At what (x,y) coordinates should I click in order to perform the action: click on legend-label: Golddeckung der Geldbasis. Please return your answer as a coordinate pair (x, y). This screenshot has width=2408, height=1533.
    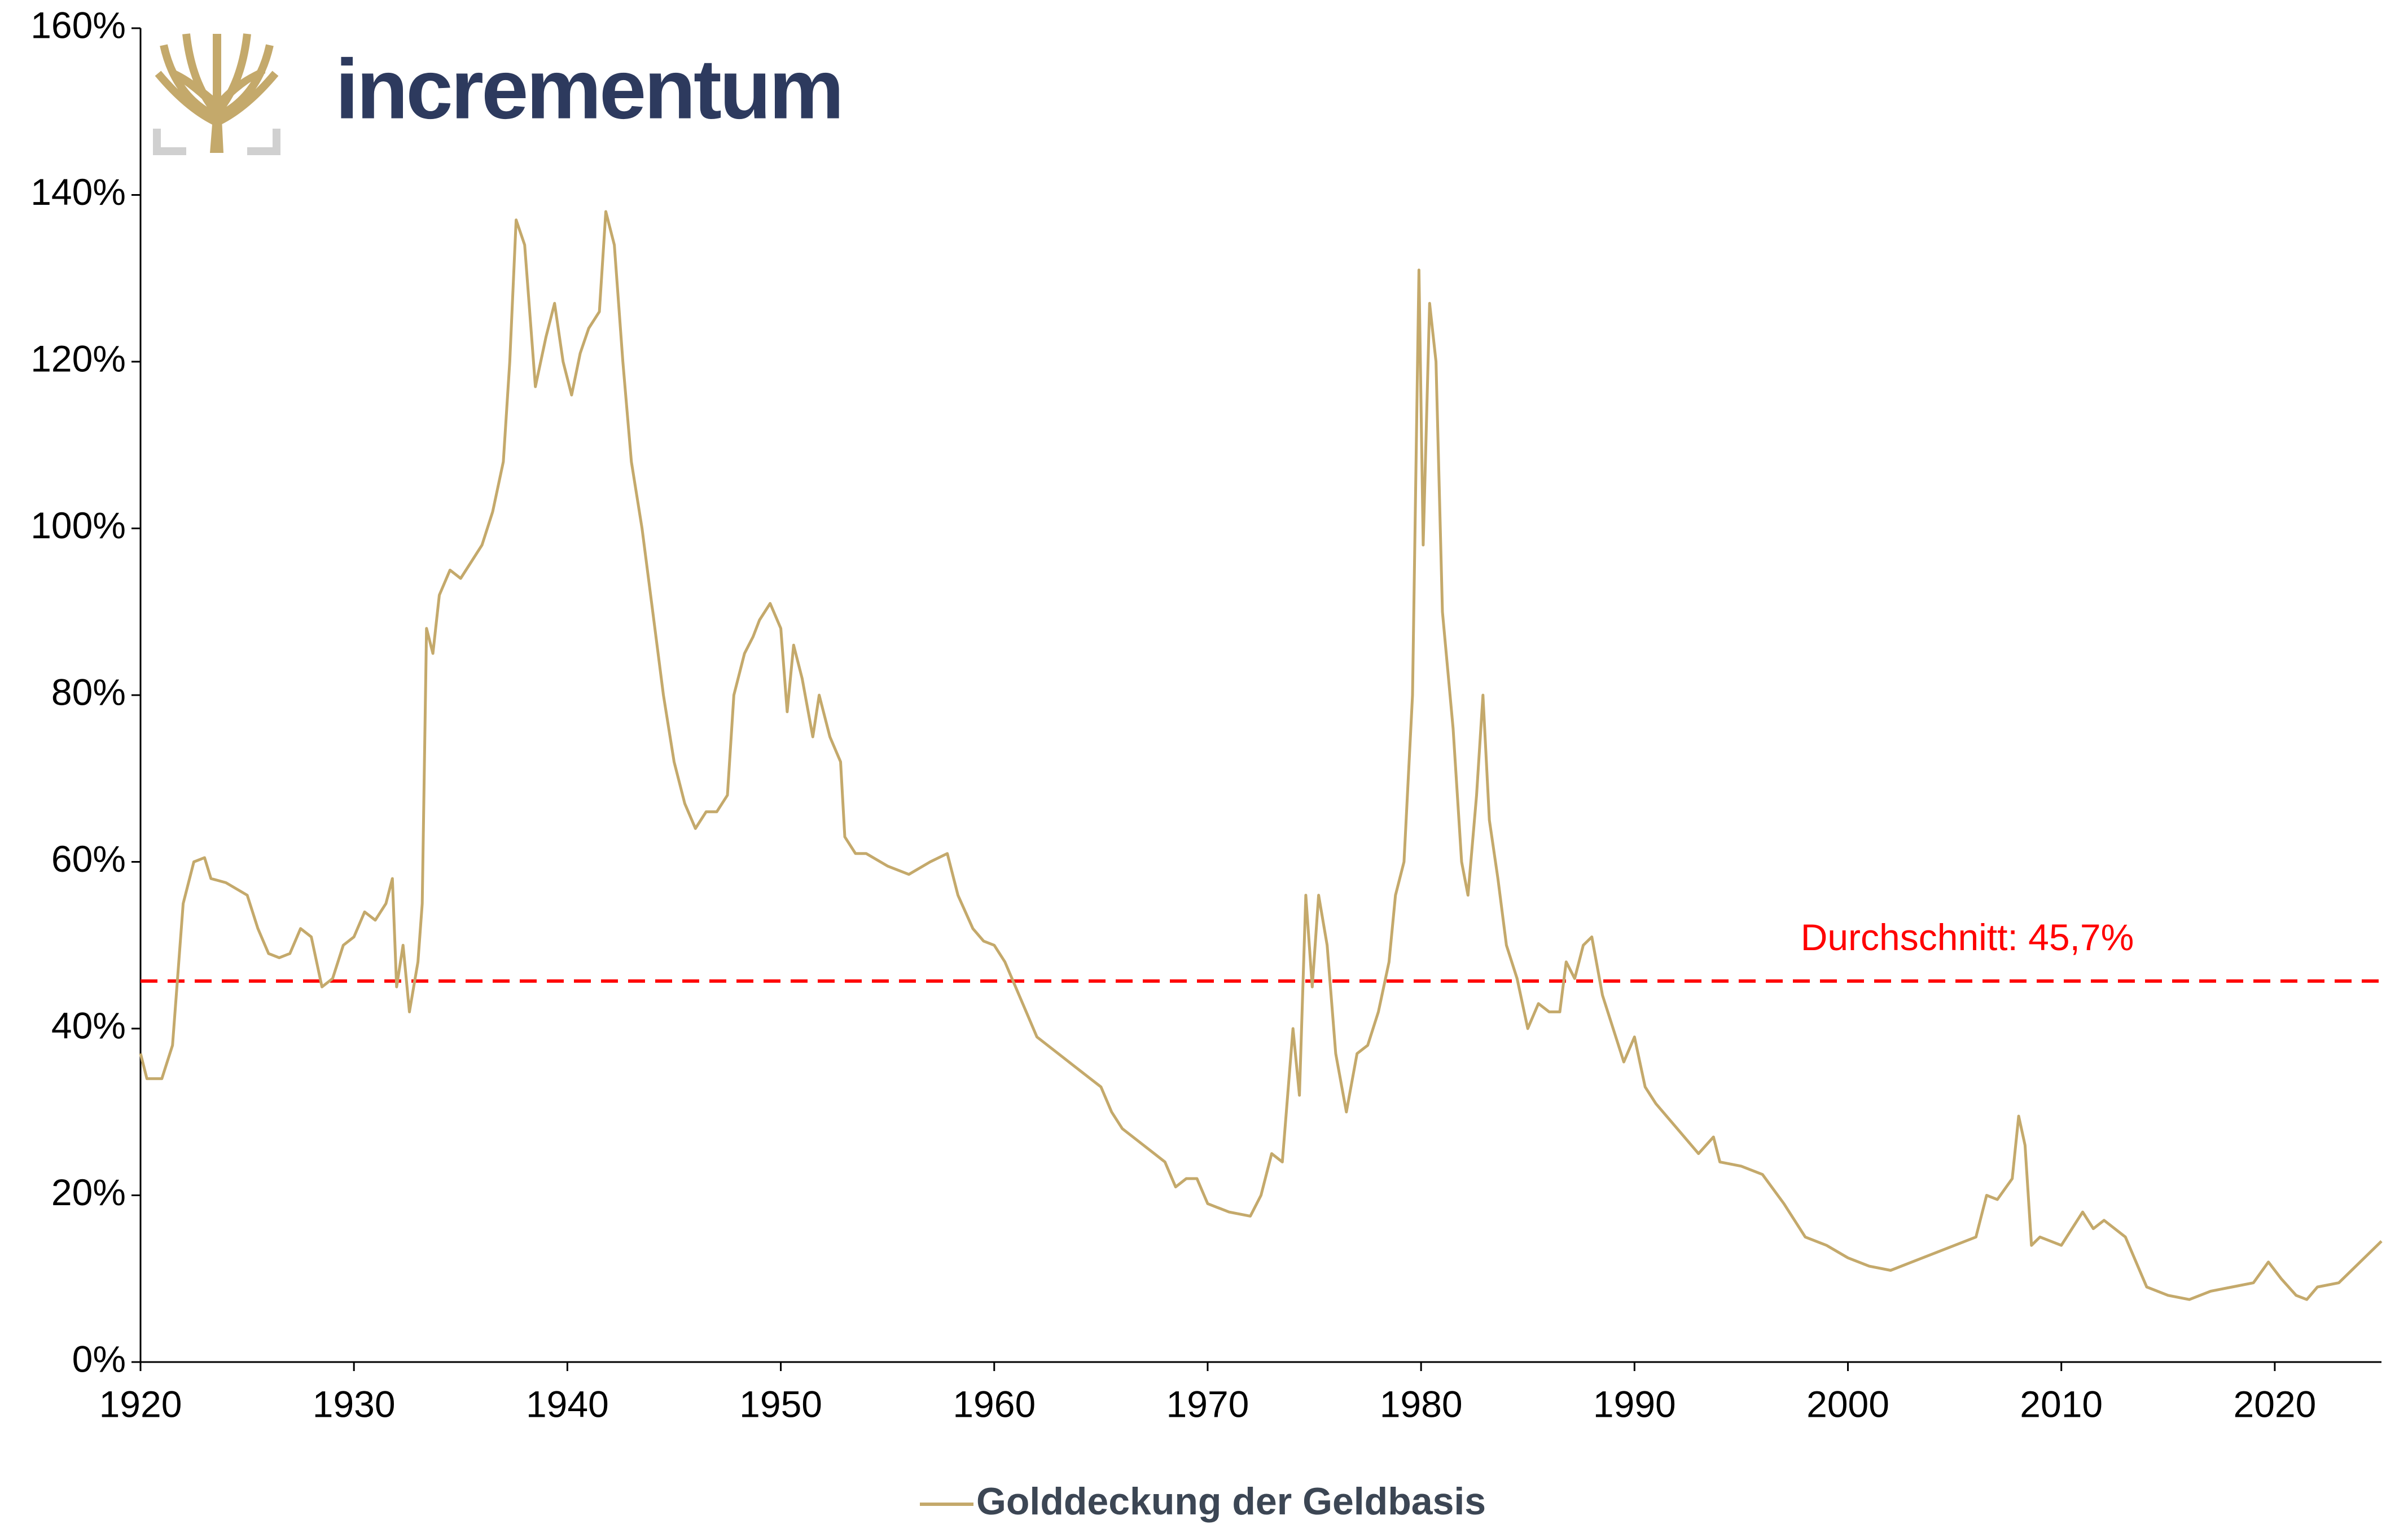
    Looking at the image, I should click on (1231, 1501).